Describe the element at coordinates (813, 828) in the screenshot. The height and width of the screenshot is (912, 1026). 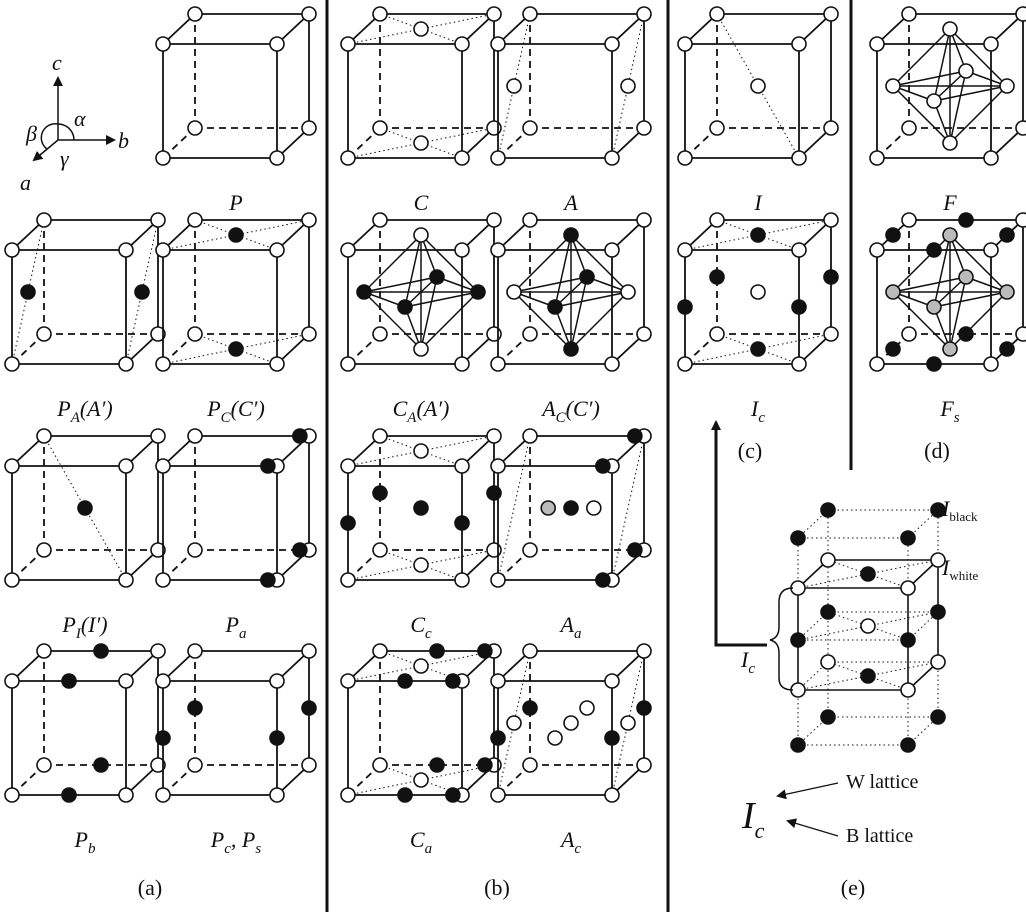
I see `b-lattice-arrow` at that location.